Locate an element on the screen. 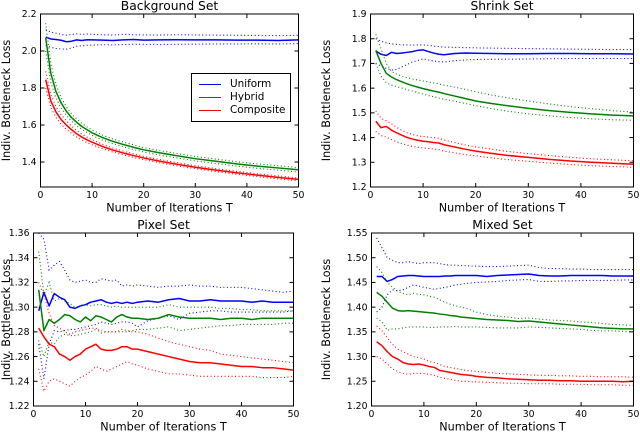 The height and width of the screenshot is (438, 640). svg-text: 2.2 is located at coordinates (29, 14).